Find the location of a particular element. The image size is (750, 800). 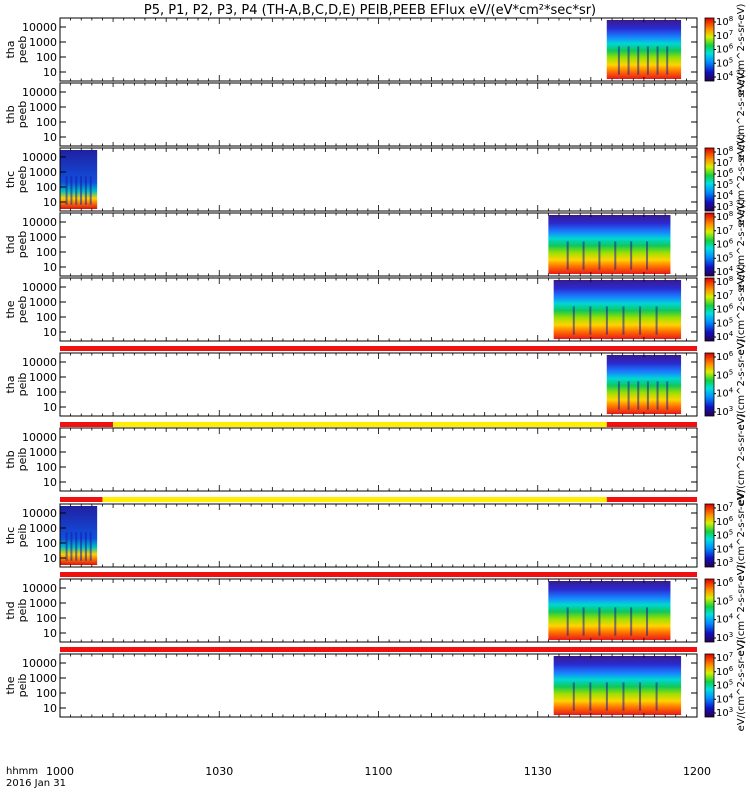

date-label: 2016 Jan 31 is located at coordinates (36, 783).